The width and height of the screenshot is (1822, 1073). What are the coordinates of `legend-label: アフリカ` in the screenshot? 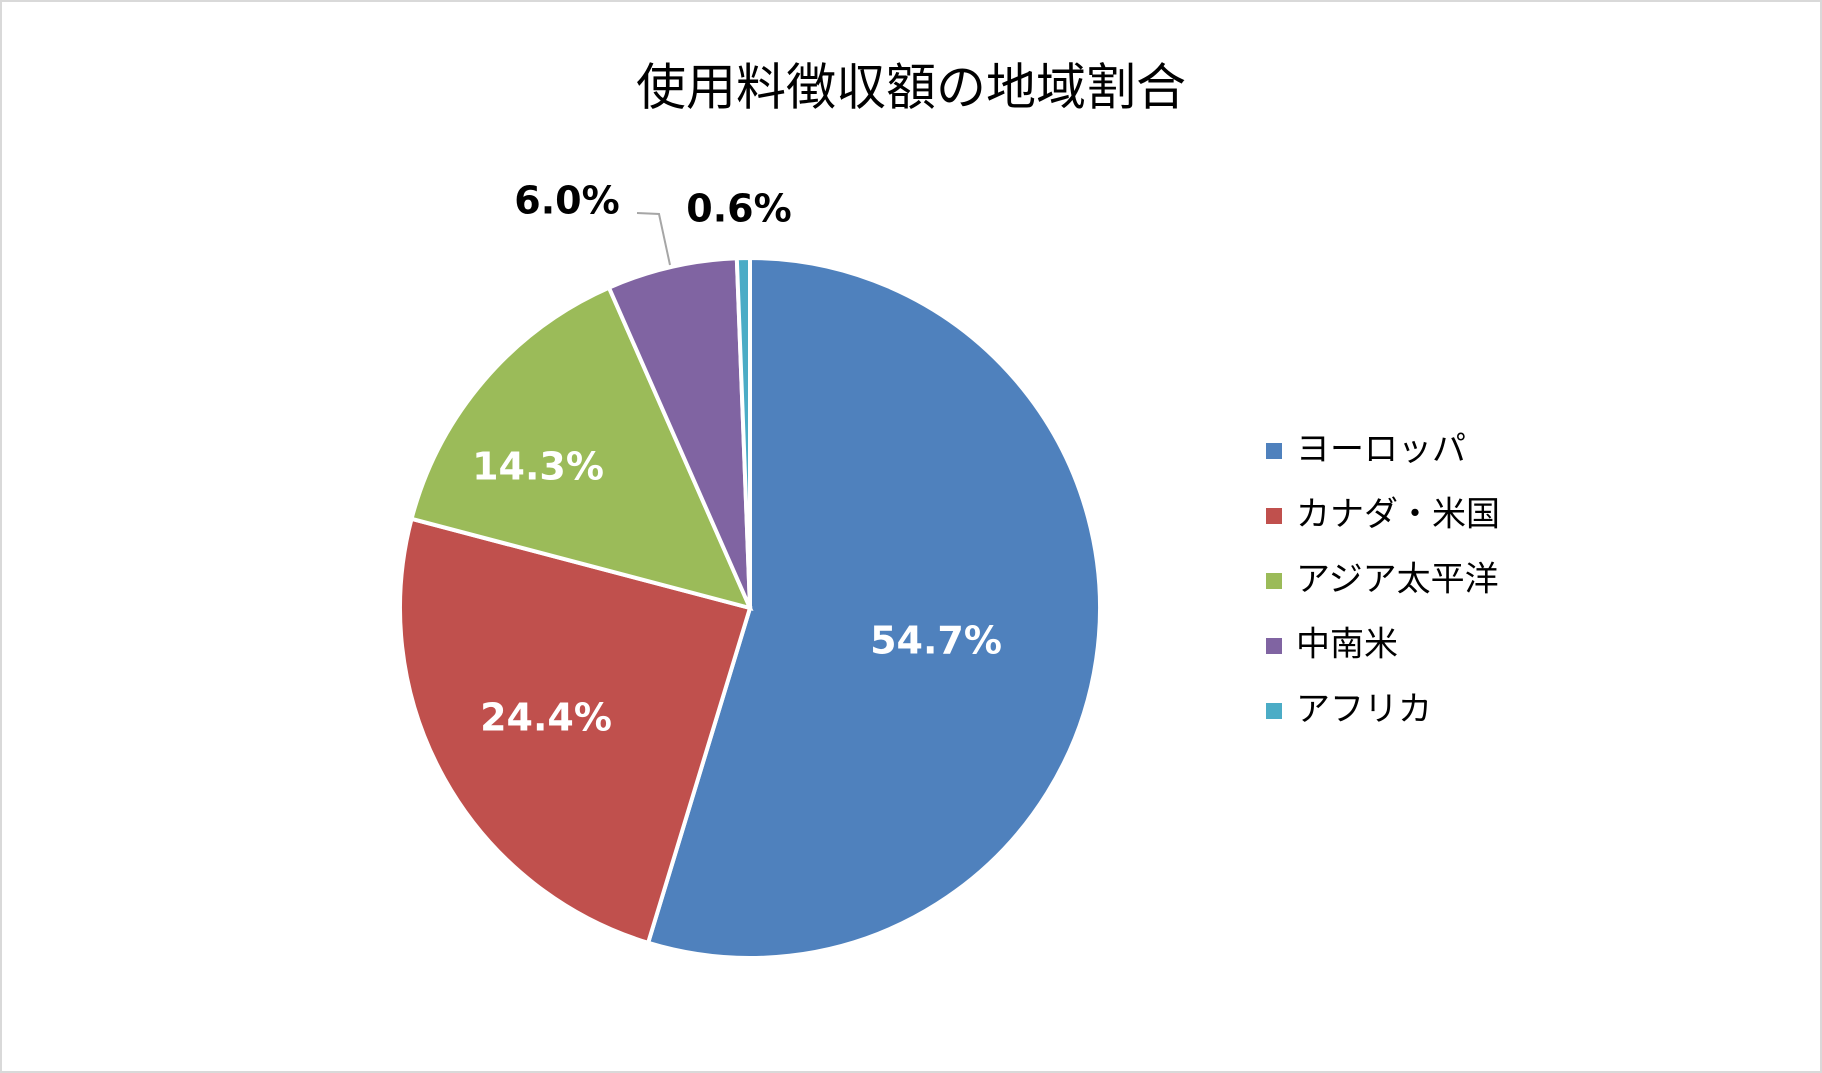 It's located at (1364, 710).